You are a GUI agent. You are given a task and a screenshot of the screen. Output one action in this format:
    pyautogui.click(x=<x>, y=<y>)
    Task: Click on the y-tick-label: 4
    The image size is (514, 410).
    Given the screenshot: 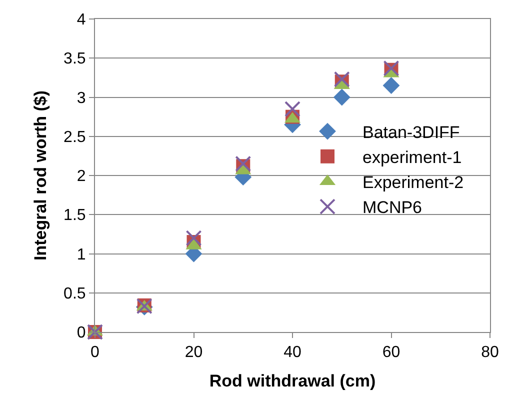 What is the action you would take?
    pyautogui.click(x=81, y=20)
    